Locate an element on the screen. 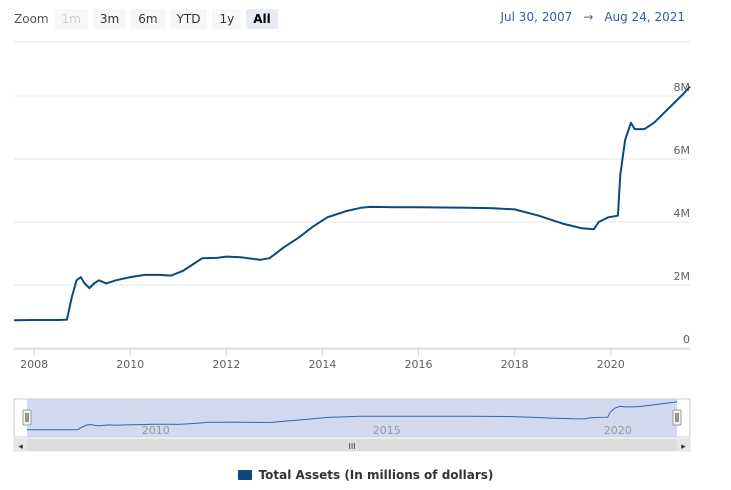 Image resolution: width=731 pixels, height=490 pixels. x-tick-label: 2018 is located at coordinates (515, 364).